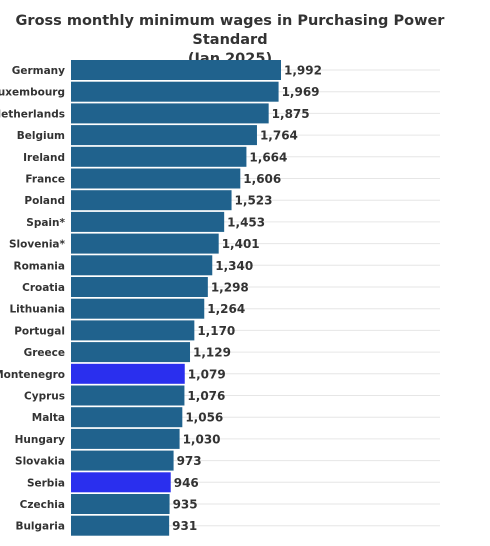 The image size is (490, 546). Describe the element at coordinates (43, 288) in the screenshot. I see `category-label: Croatia` at that location.